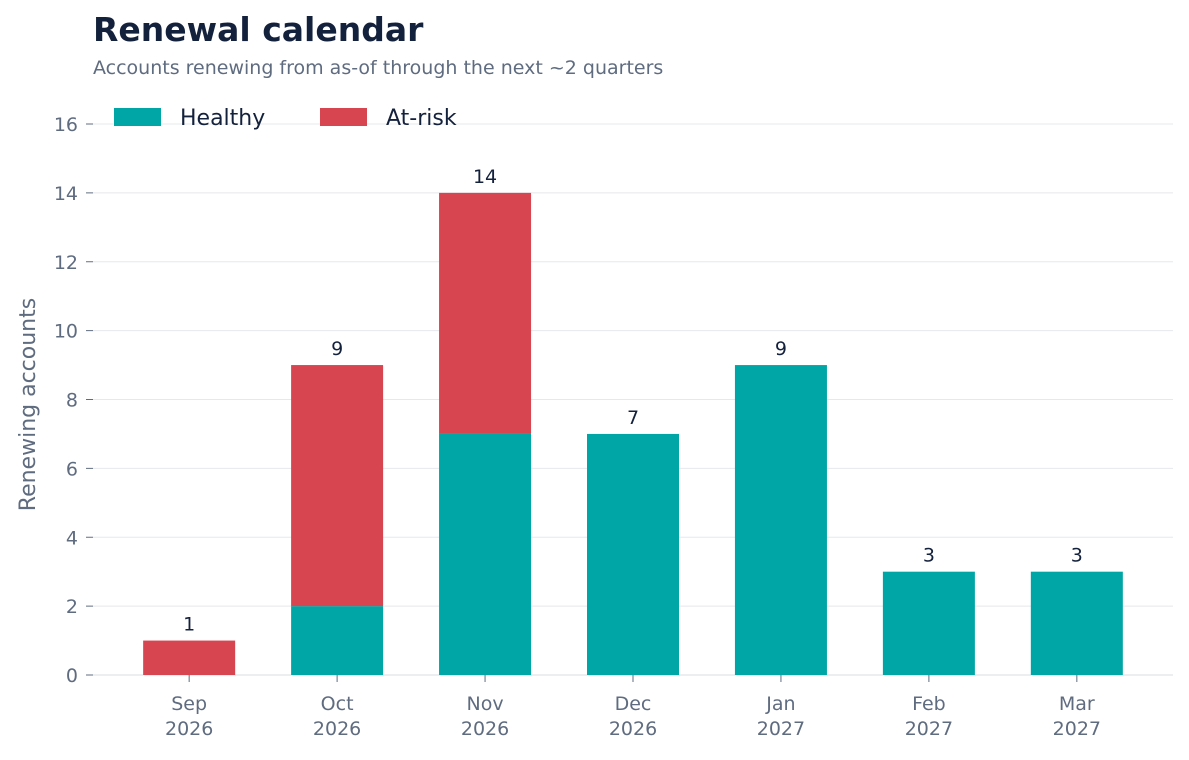 This screenshot has width=1189, height=760. I want to click on x-tick-label: Dec 2026, so click(633, 716).